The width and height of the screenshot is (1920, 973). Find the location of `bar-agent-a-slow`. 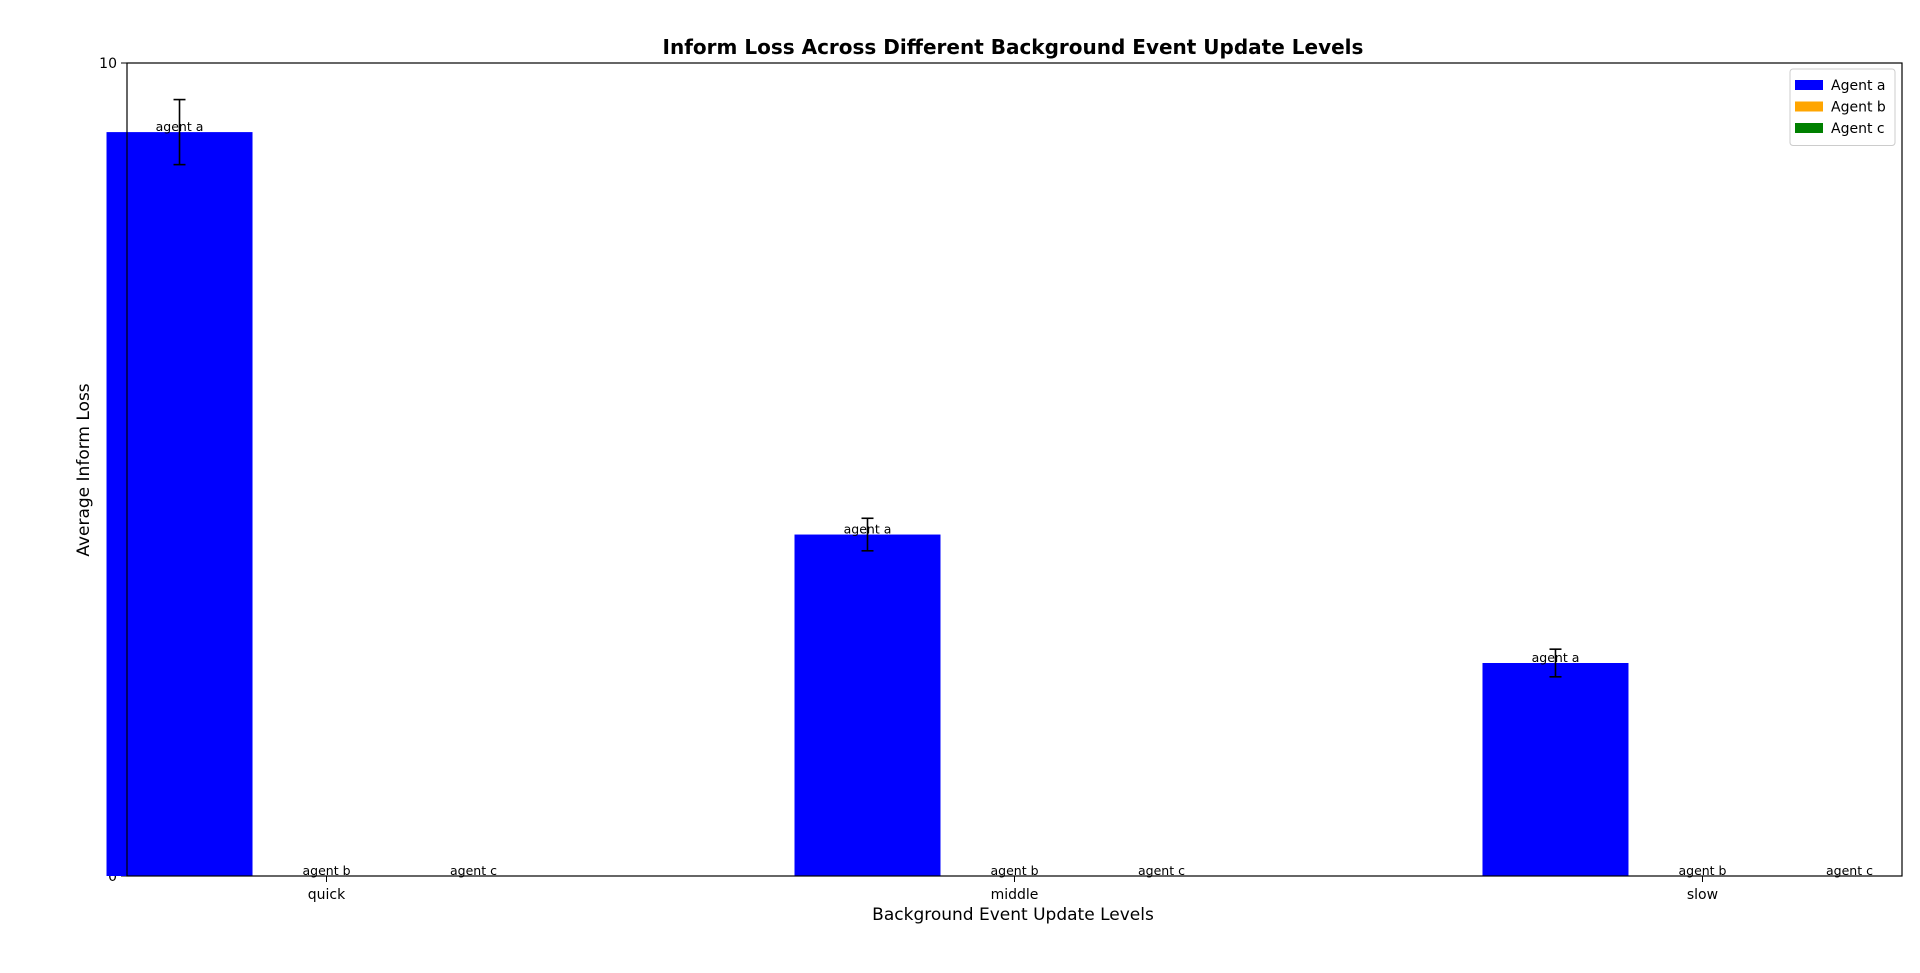

bar-agent-a-slow is located at coordinates (1555, 769).